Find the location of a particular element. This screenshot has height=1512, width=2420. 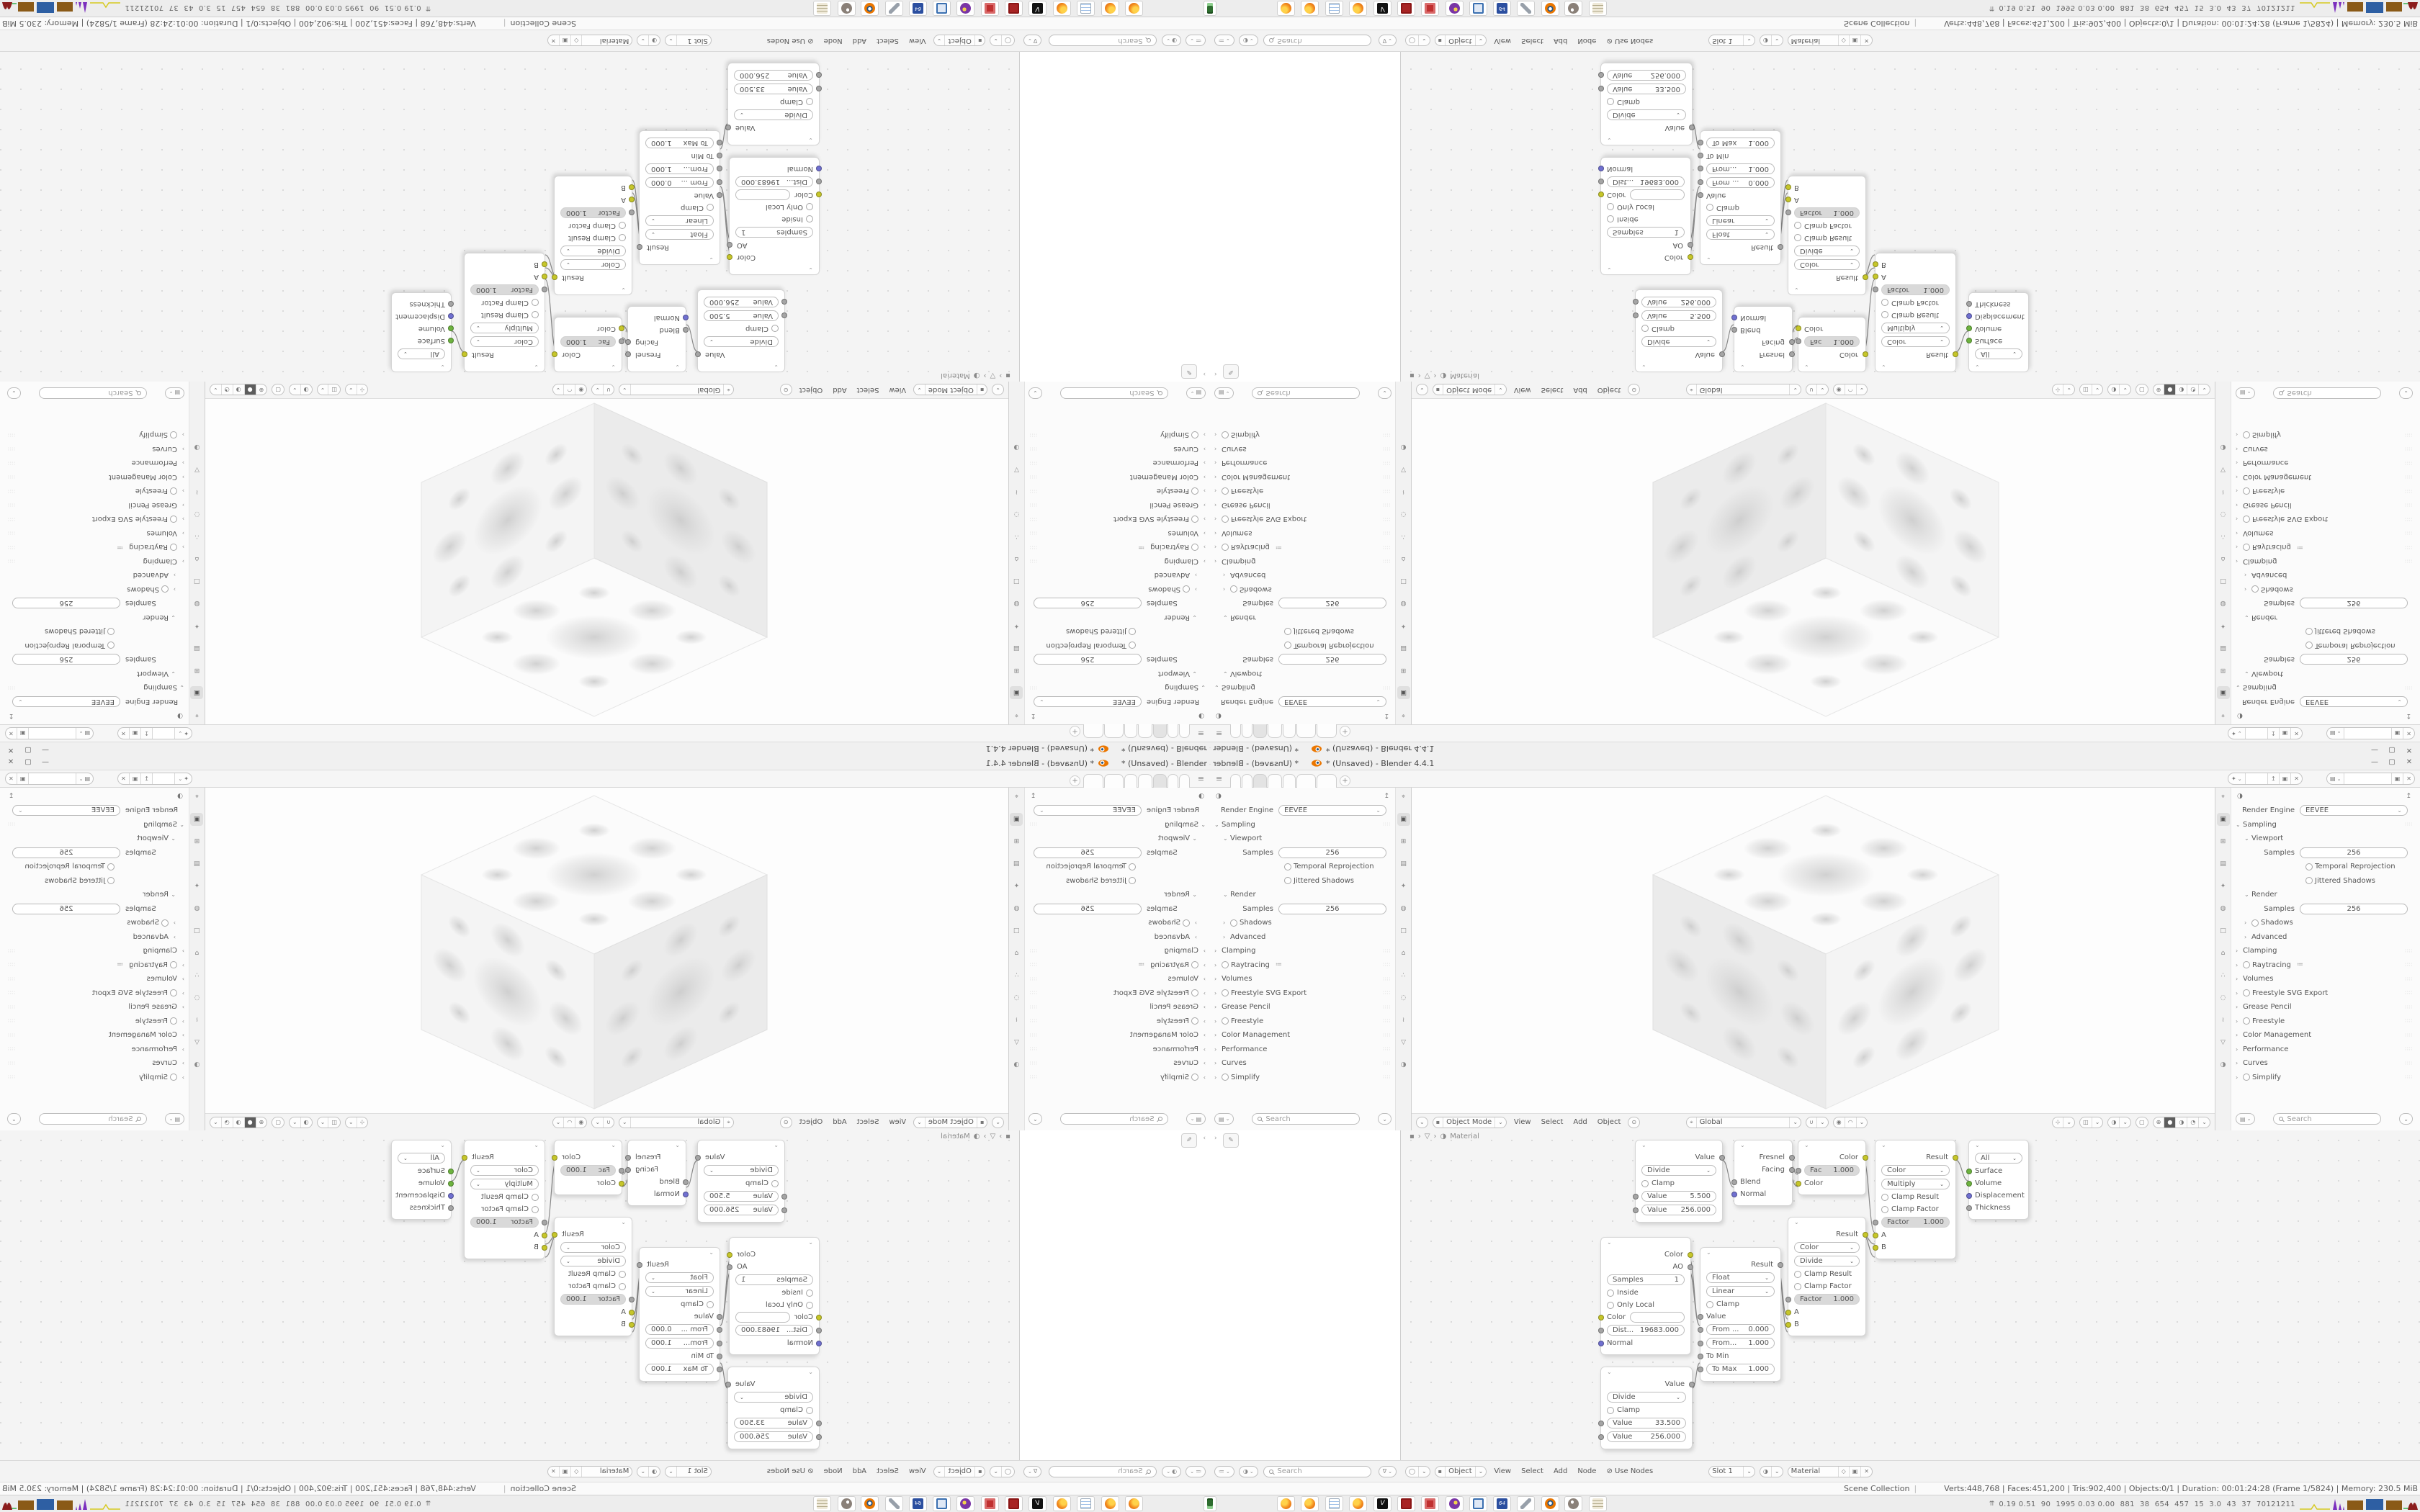

panel-freestyle: › Freestyle ∷∷ is located at coordinates (2324, 491).